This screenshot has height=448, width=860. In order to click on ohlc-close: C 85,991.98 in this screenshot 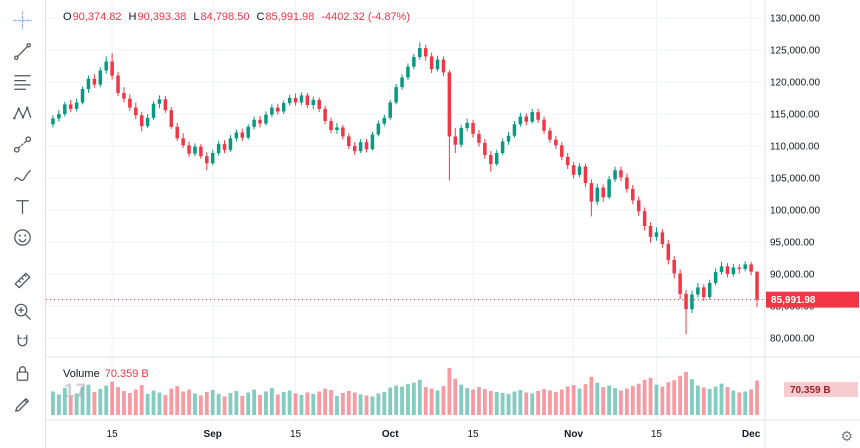, I will do `click(285, 17)`.